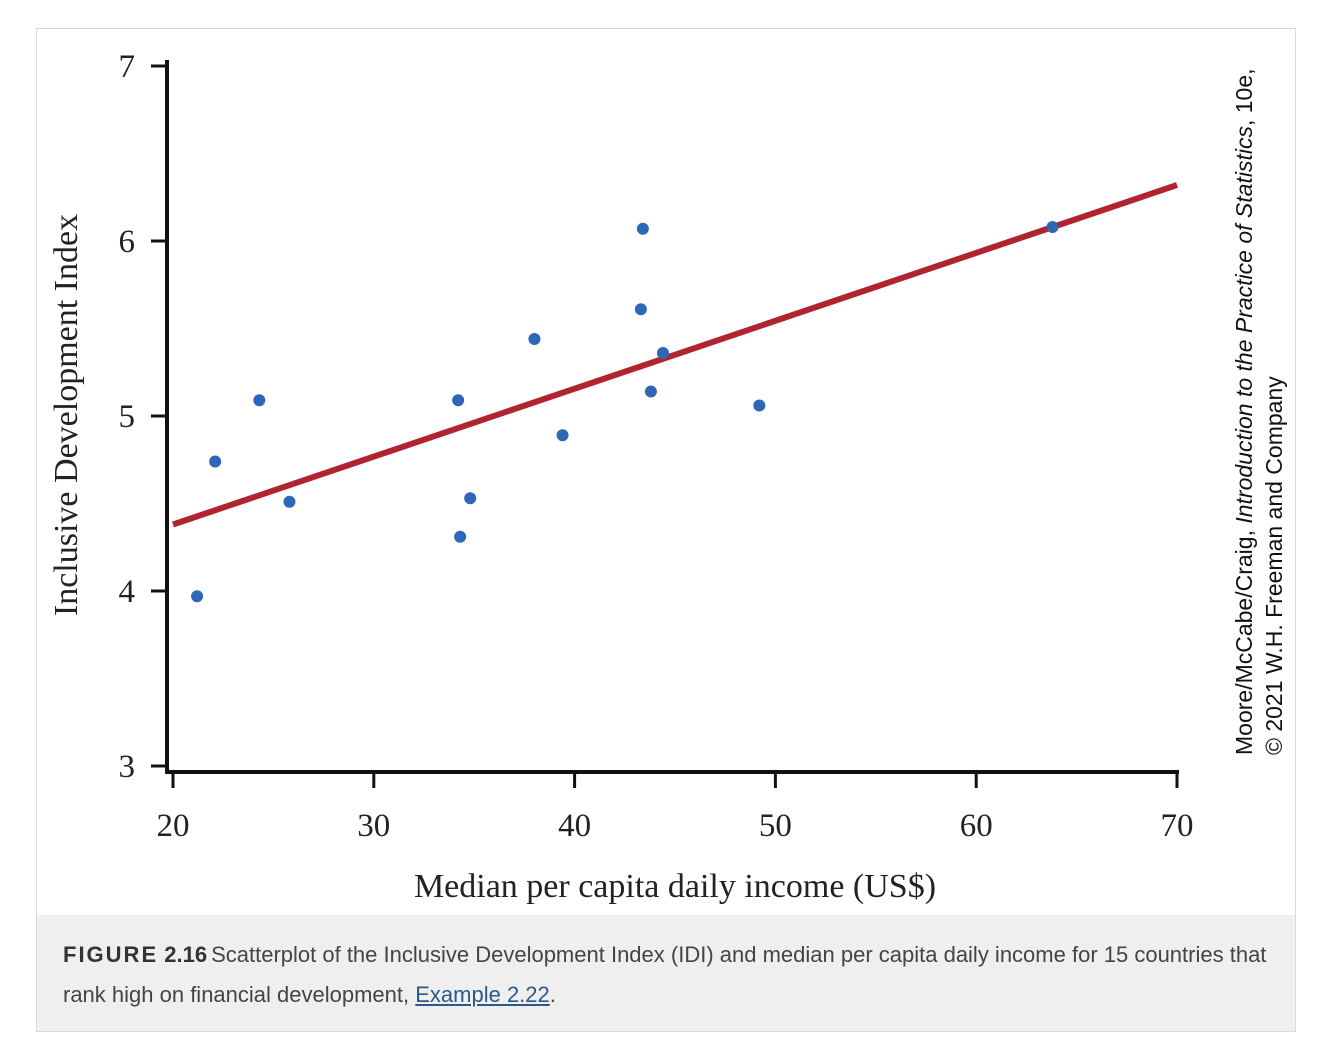 This screenshot has width=1330, height=1056. What do you see at coordinates (186, 954) in the screenshot?
I see `figure-number: 2.16` at bounding box center [186, 954].